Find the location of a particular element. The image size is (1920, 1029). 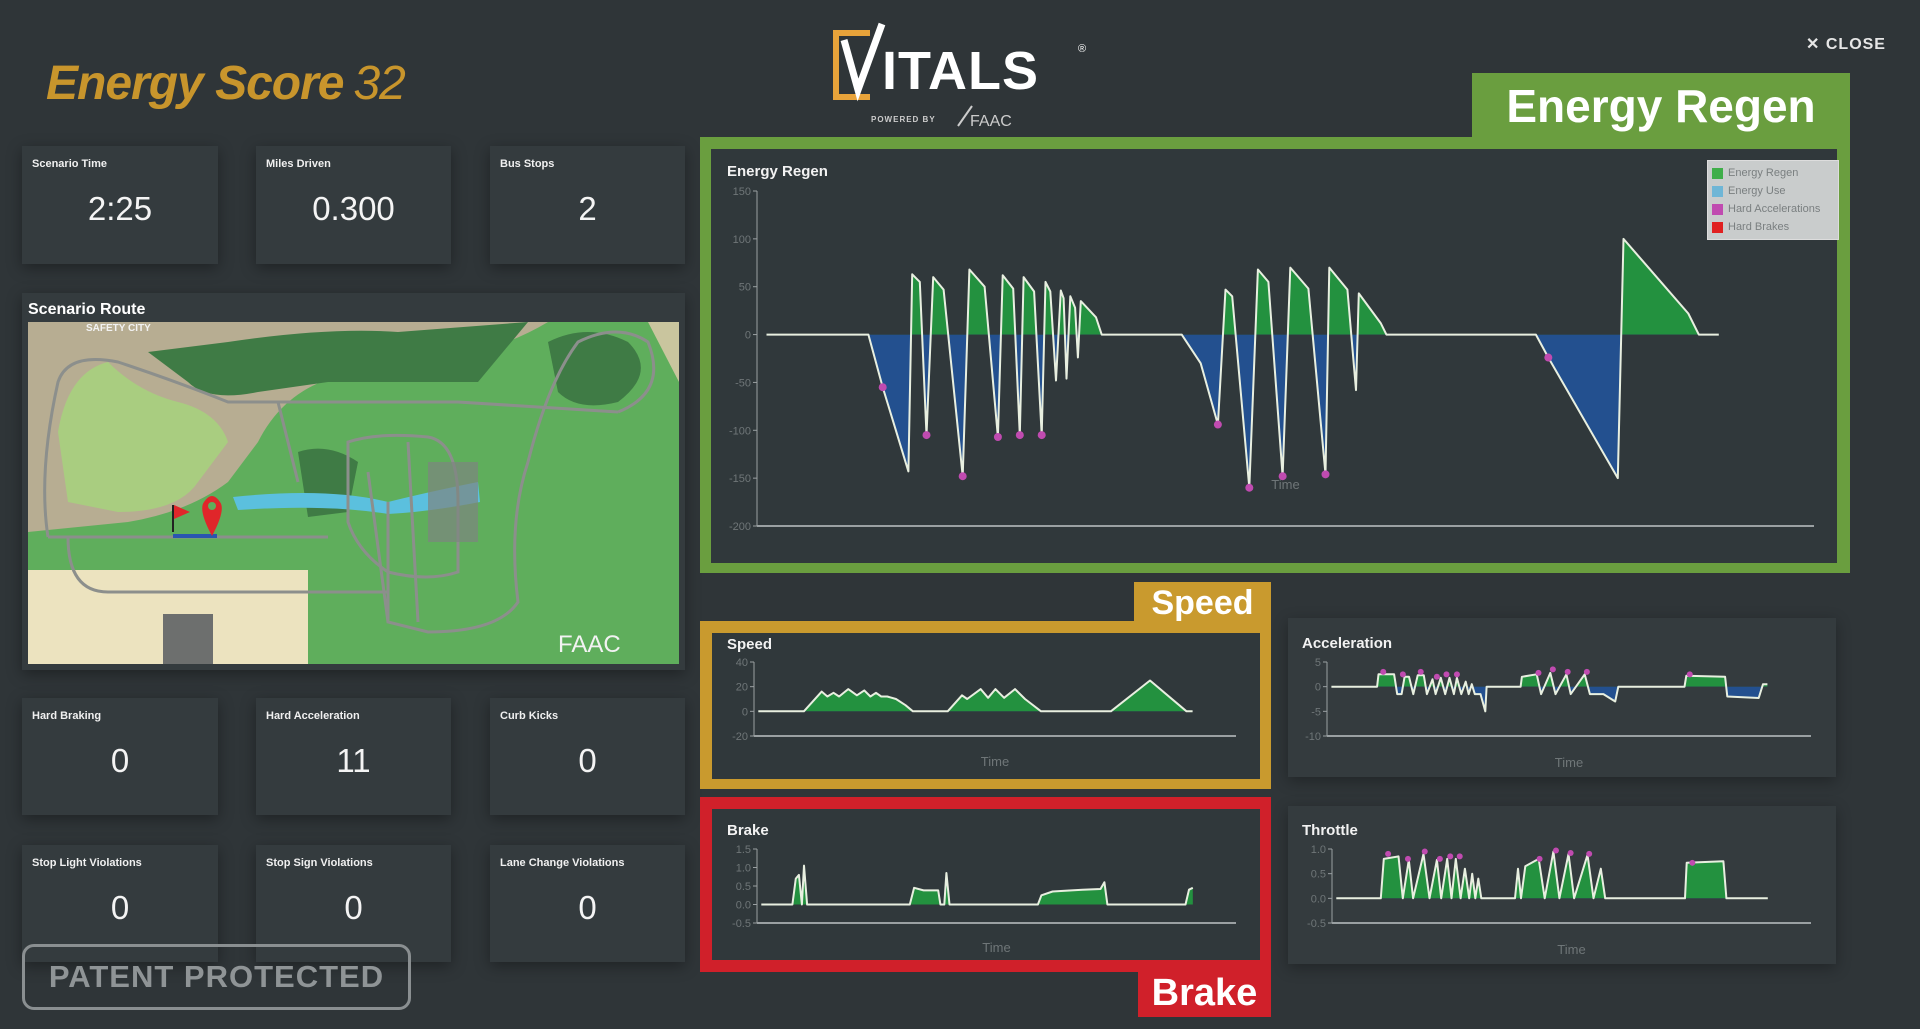

stat-card-hard-braking: Hard Braking 0 is located at coordinates (120, 756).